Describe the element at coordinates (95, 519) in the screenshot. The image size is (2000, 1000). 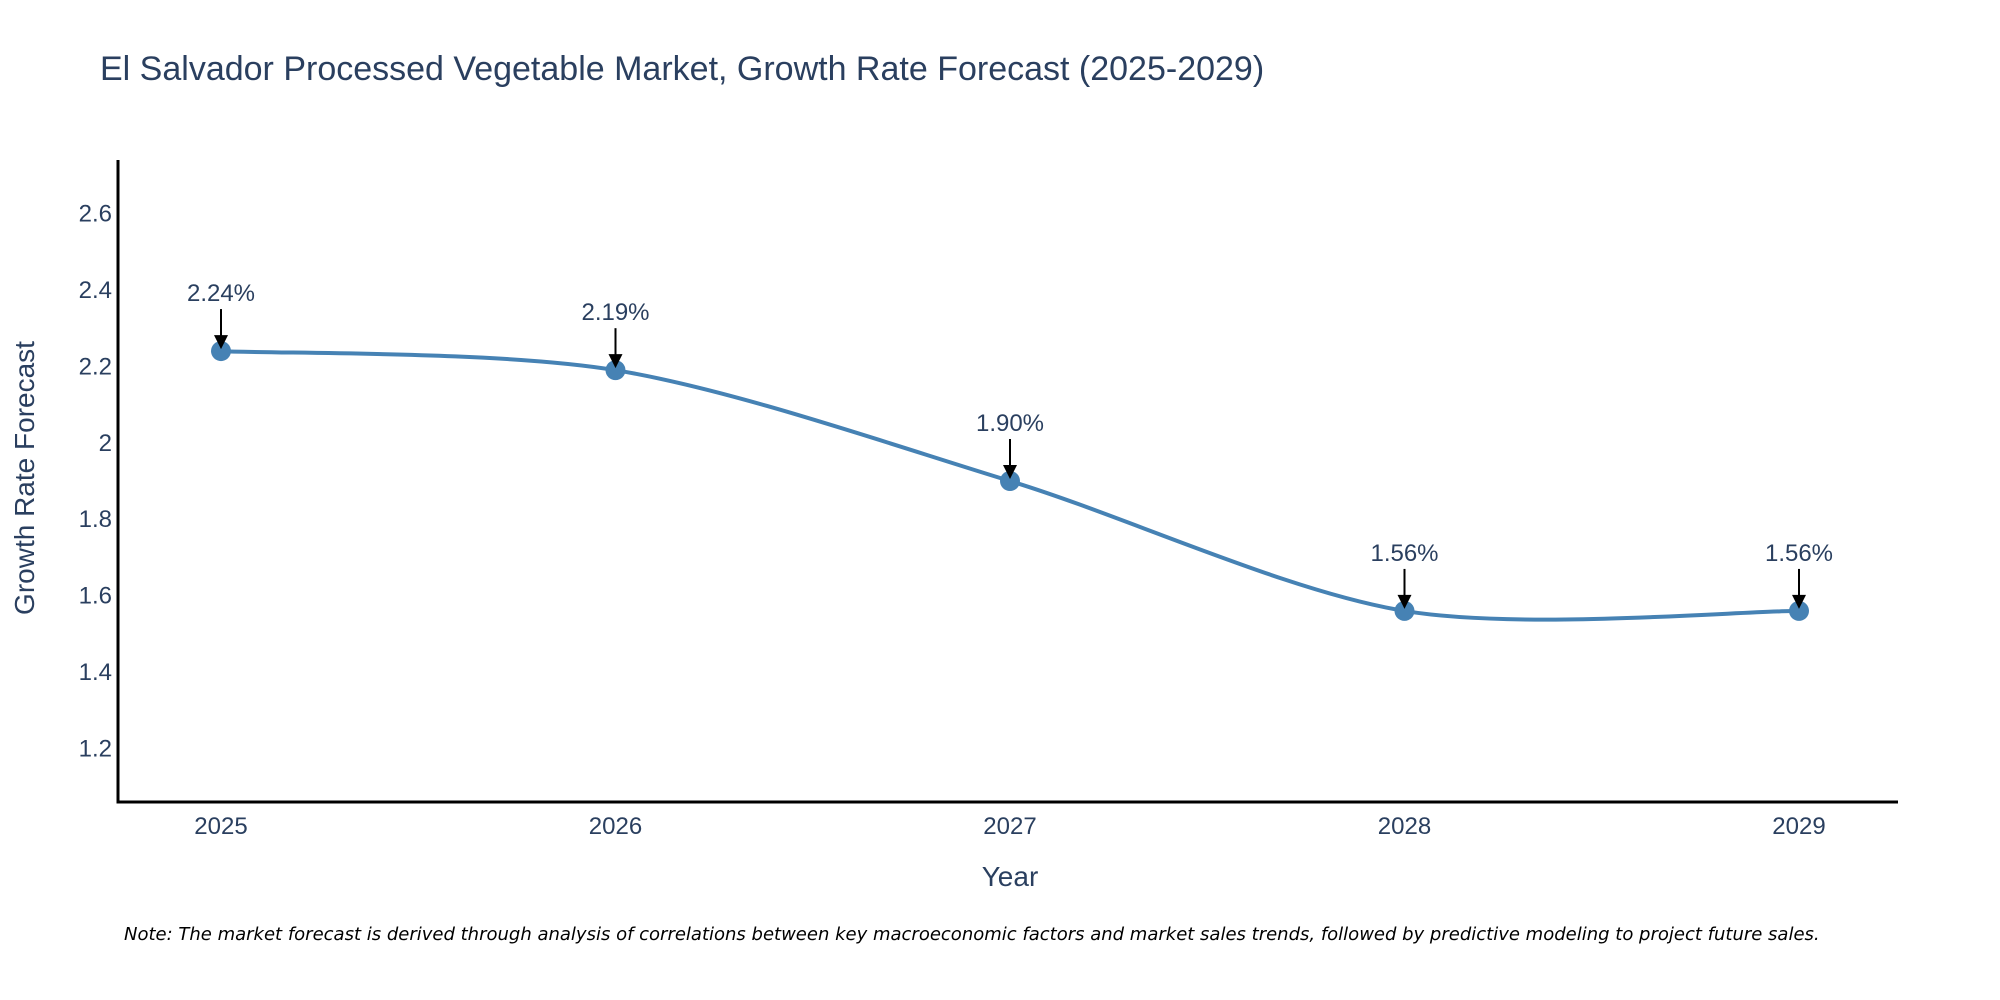
I see `y-tick-label: 1.8` at that location.